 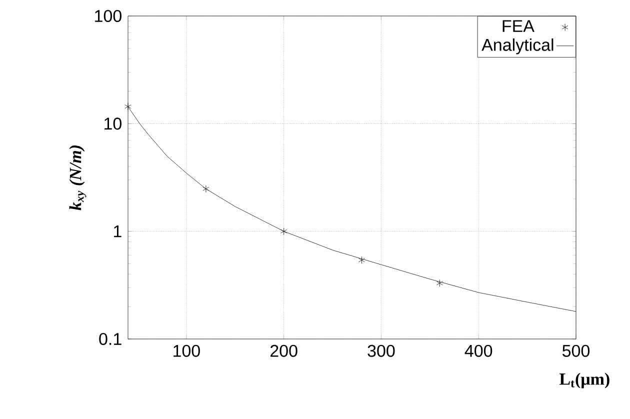 What do you see at coordinates (576, 350) in the screenshot?
I see `x-tick-label: 500` at bounding box center [576, 350].